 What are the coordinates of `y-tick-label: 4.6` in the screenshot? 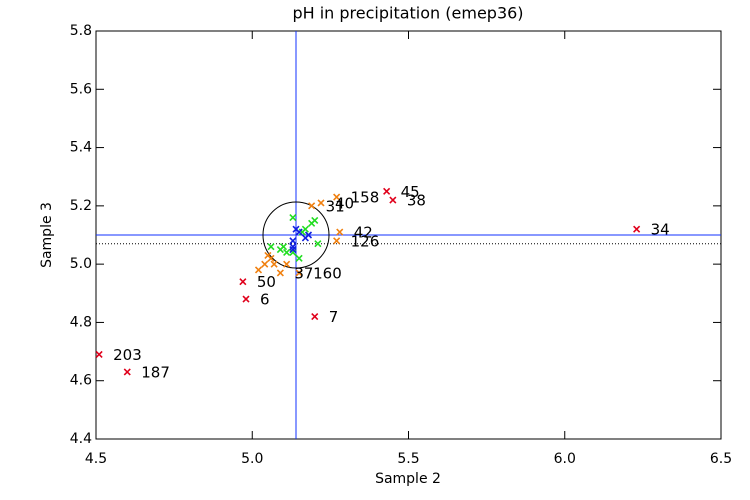 It's located at (81, 381).